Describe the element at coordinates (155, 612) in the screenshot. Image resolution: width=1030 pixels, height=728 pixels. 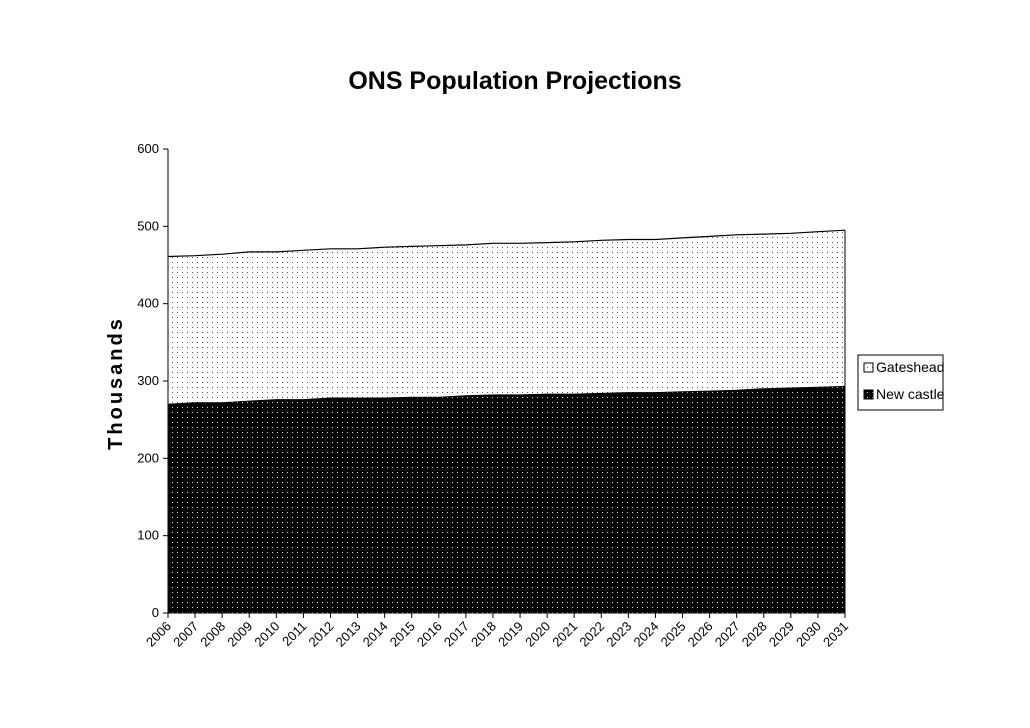
I see `y-tick-label: 0` at that location.